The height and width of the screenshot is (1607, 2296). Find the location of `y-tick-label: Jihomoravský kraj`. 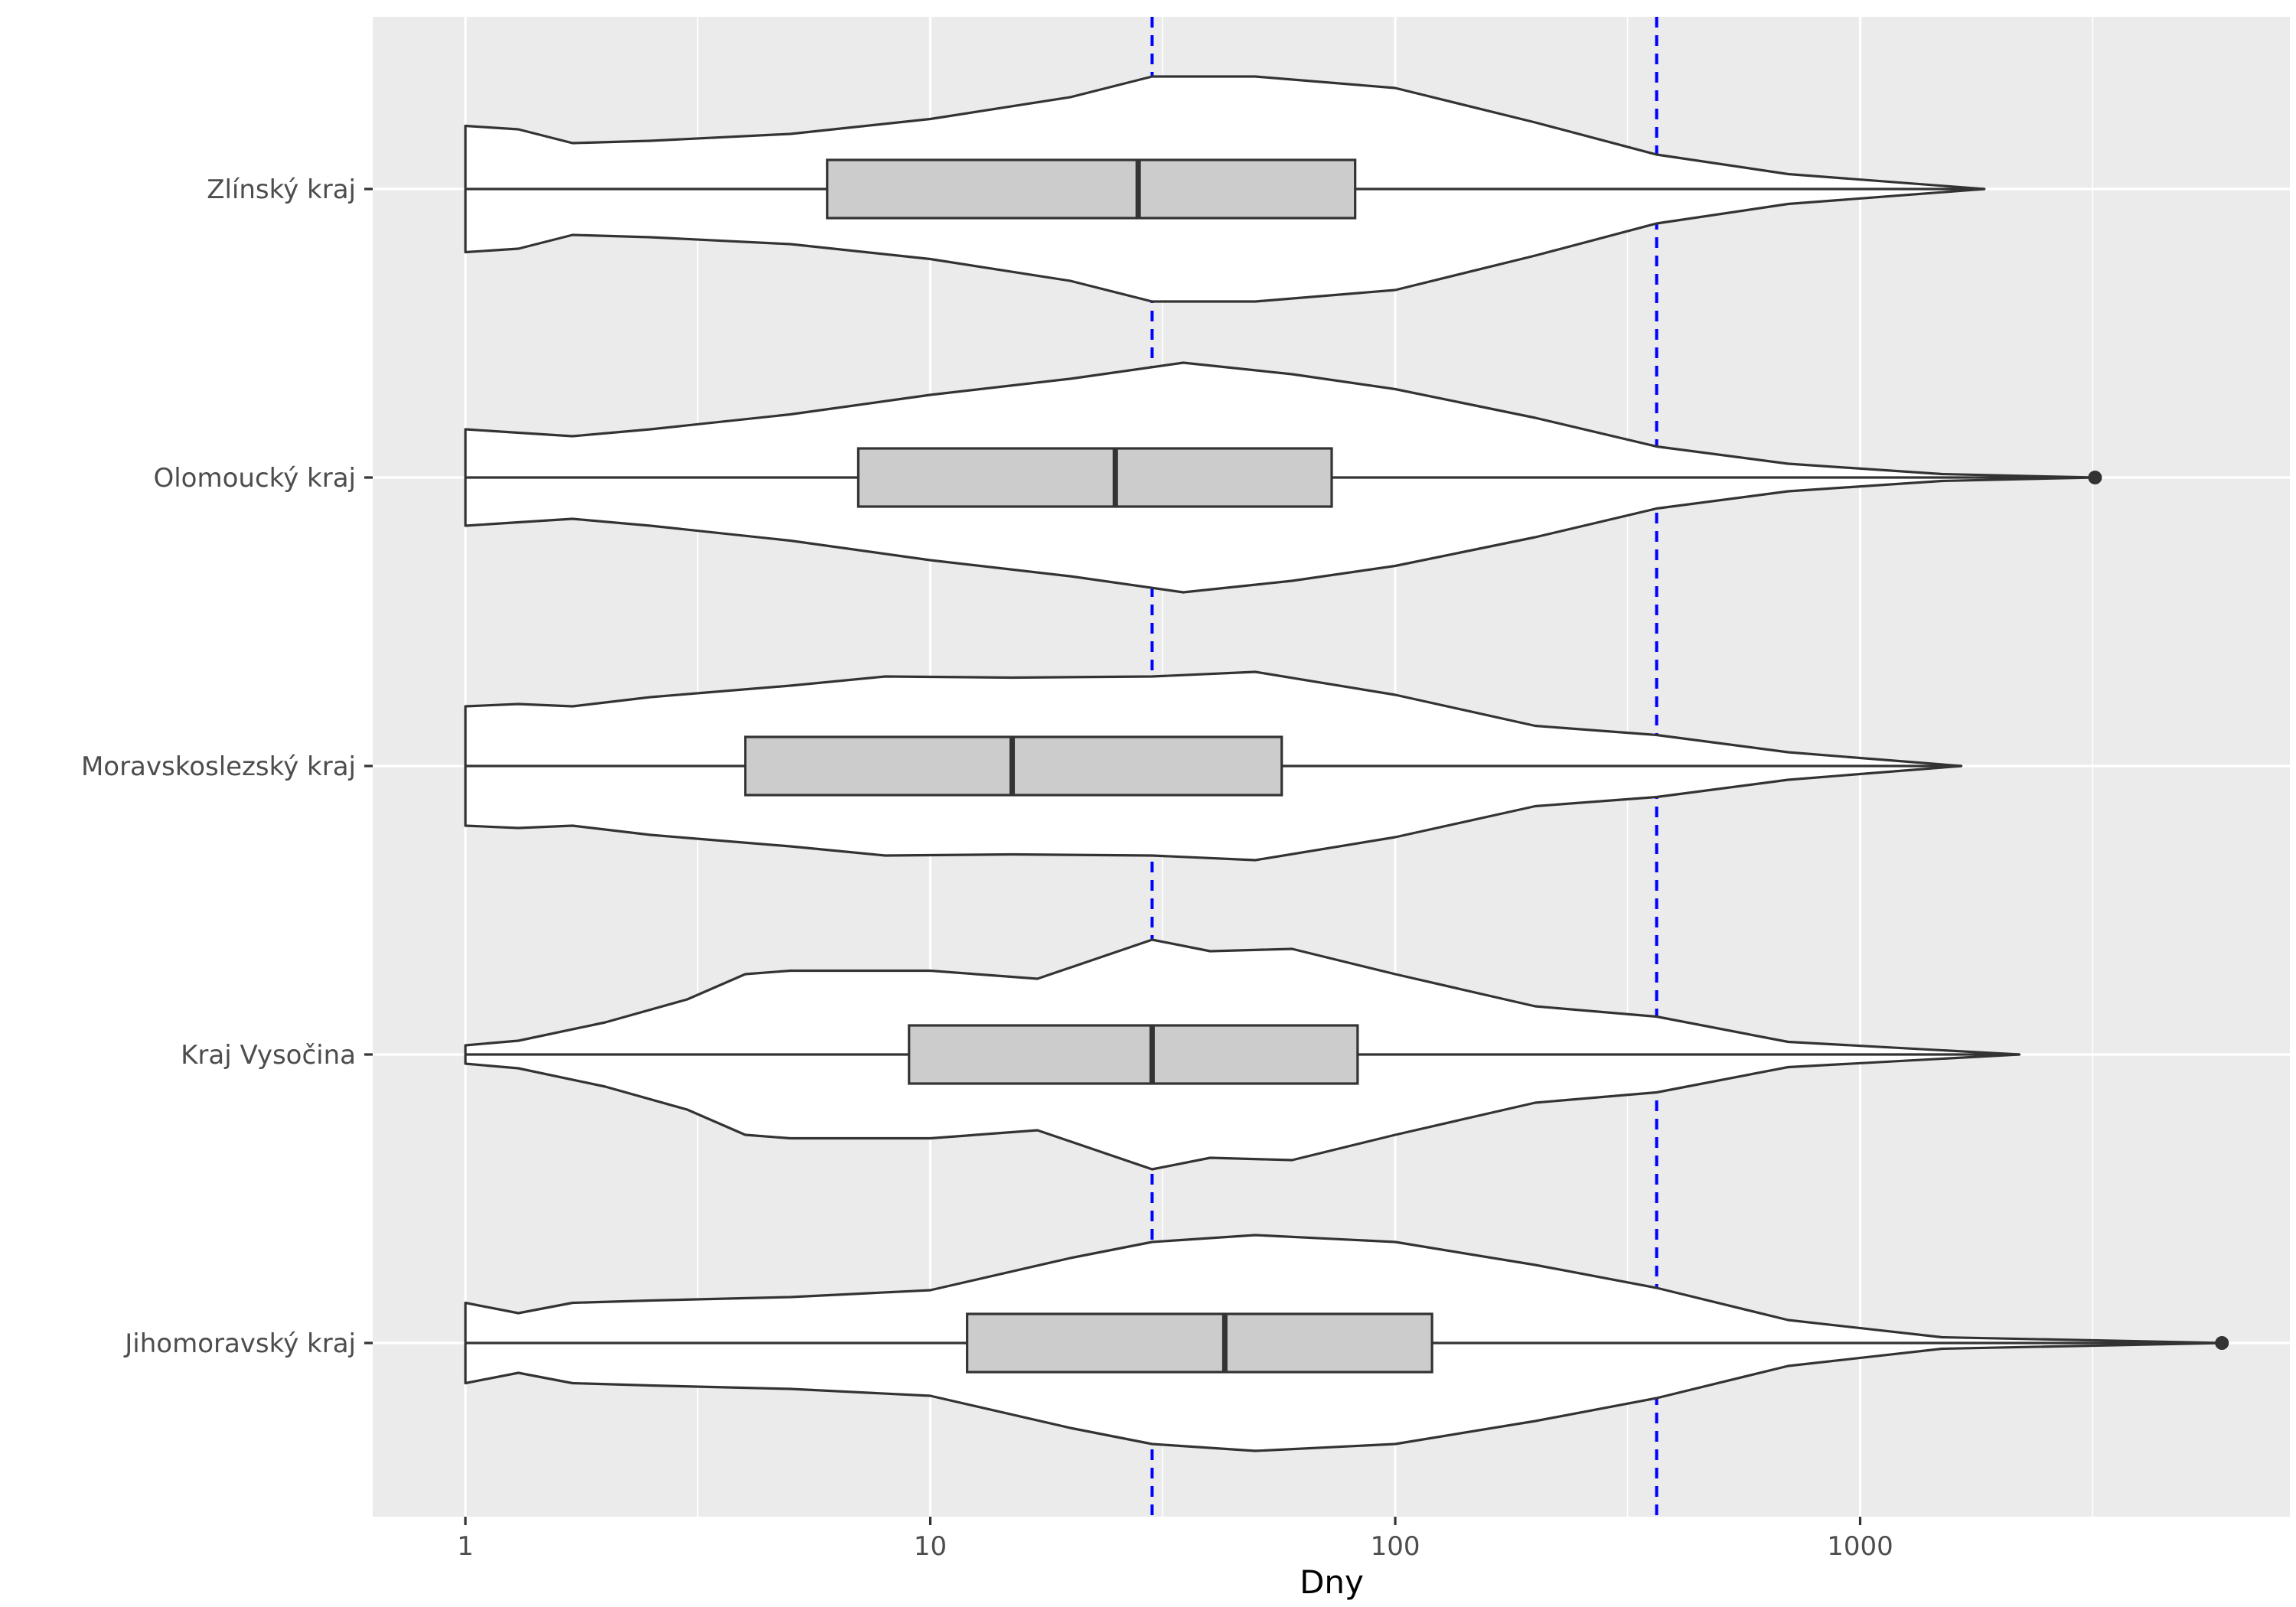

y-tick-label: Jihomoravský kraj is located at coordinates (239, 1343).